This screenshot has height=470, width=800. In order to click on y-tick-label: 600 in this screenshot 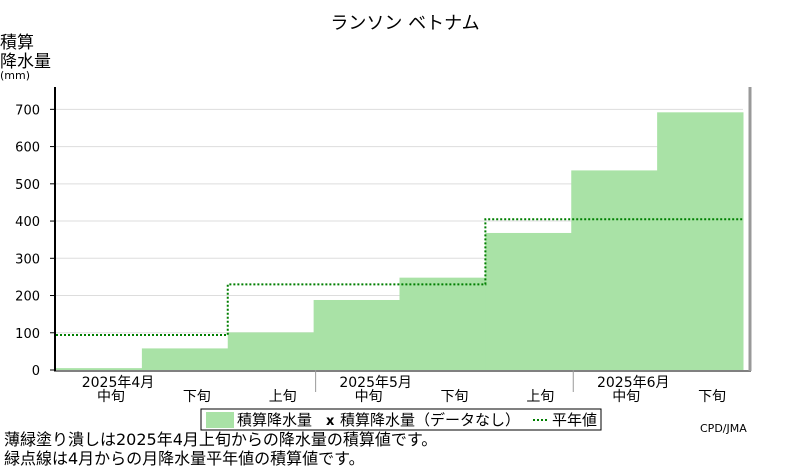, I will do `click(27, 148)`.